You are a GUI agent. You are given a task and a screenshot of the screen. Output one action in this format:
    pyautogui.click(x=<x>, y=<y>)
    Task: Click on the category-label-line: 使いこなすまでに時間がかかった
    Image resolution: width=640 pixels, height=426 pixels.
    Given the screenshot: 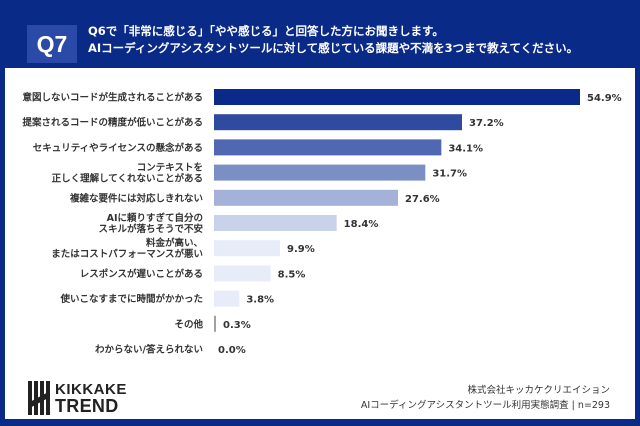 What is the action you would take?
    pyautogui.click(x=131, y=299)
    